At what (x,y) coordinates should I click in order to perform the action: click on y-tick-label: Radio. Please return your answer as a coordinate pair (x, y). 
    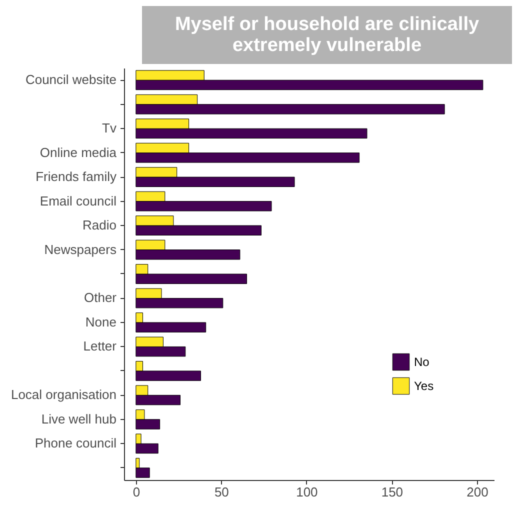
    Looking at the image, I should click on (99, 225).